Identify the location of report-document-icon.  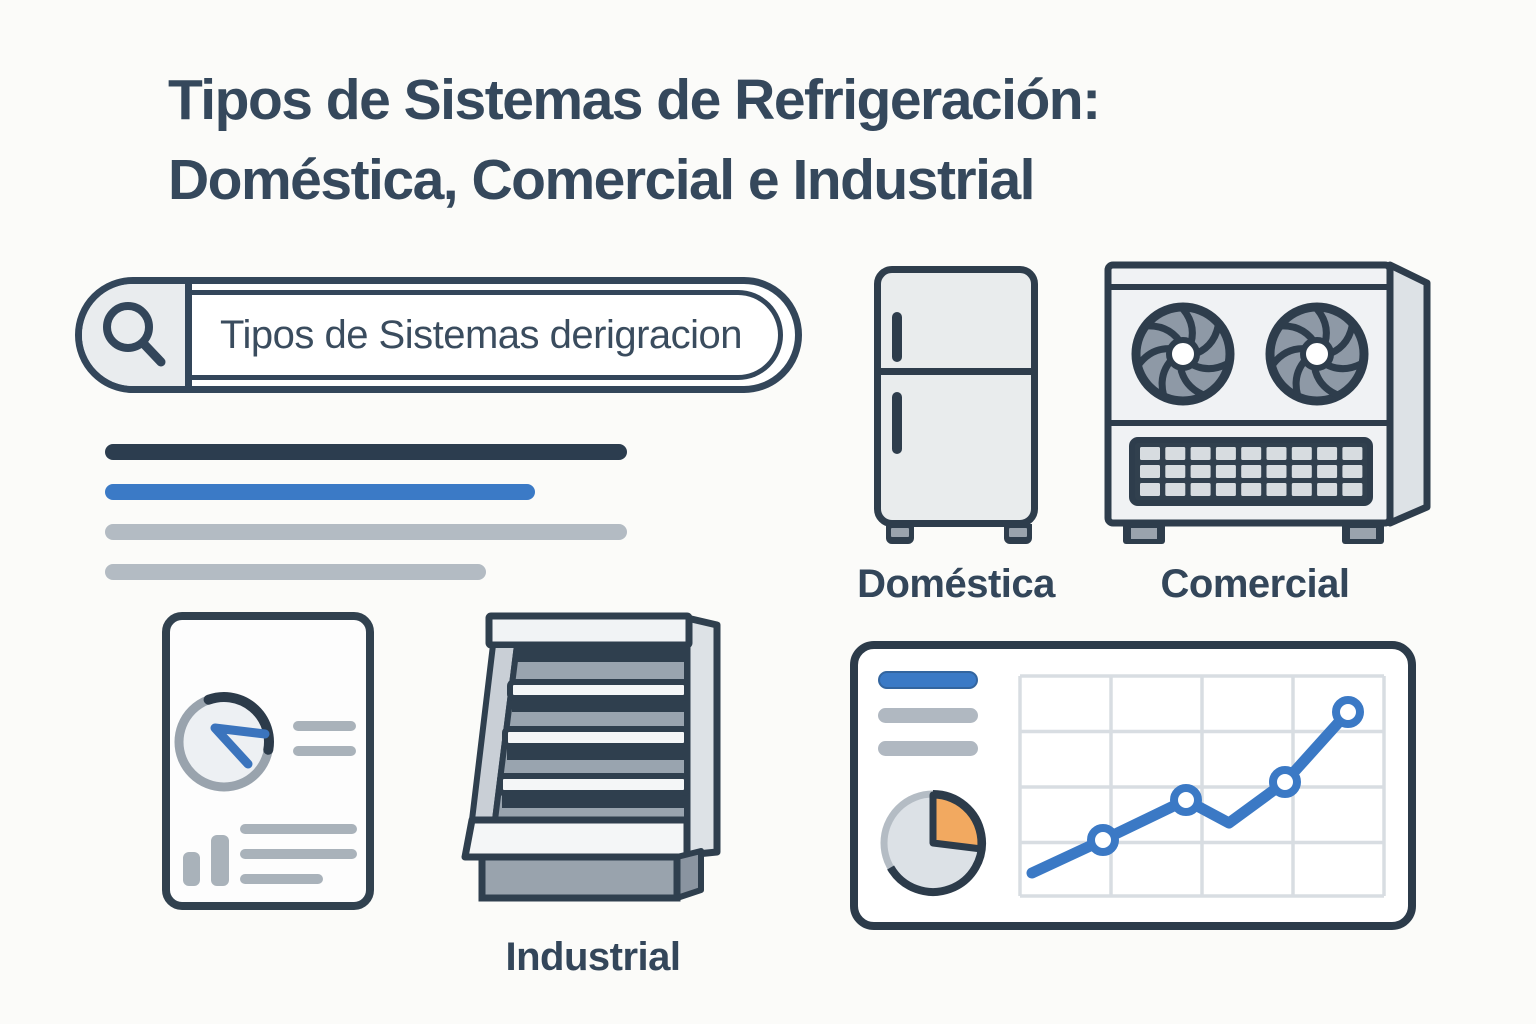
(268, 761).